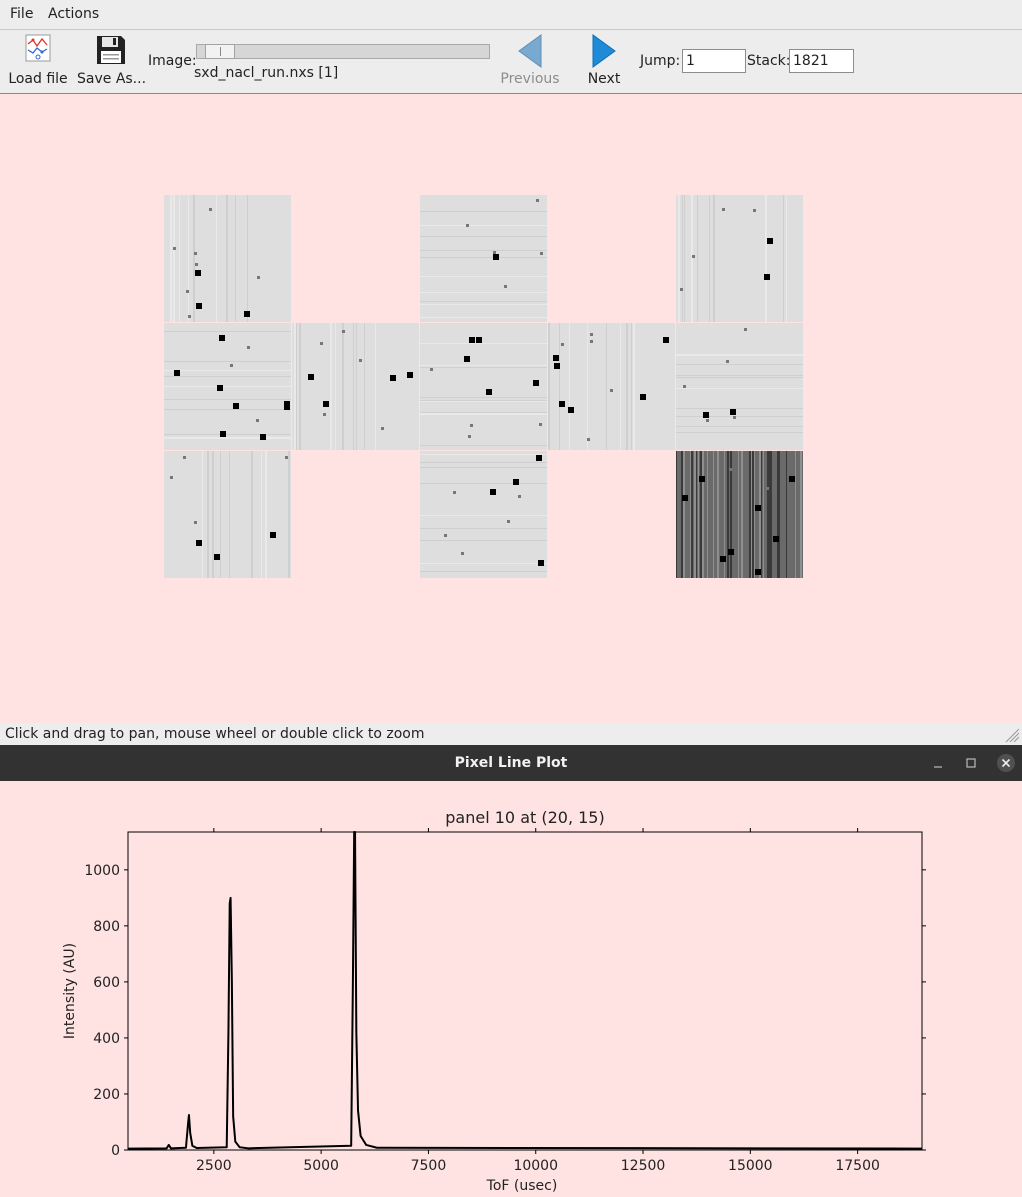 Image resolution: width=1022 pixels, height=1197 pixels. What do you see at coordinates (660, 61) in the screenshot?
I see `jump-label: Jump:` at bounding box center [660, 61].